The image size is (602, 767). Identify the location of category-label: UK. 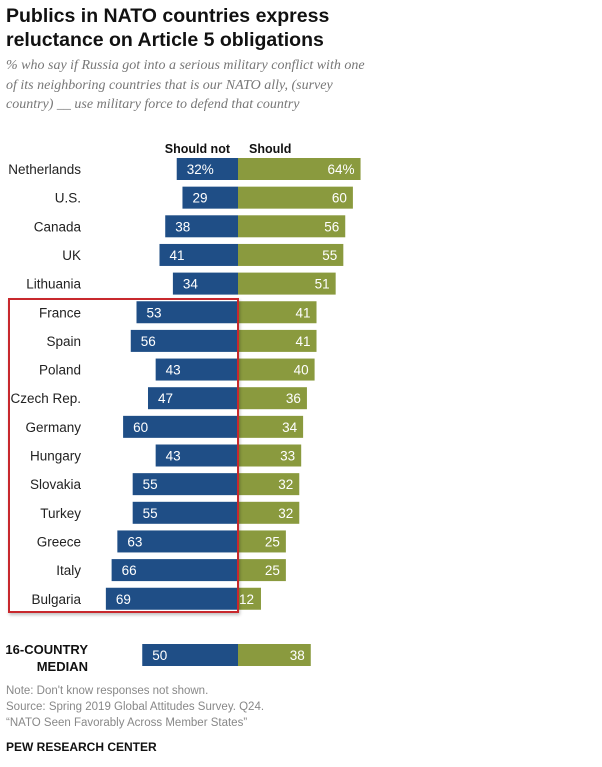
(71, 255).